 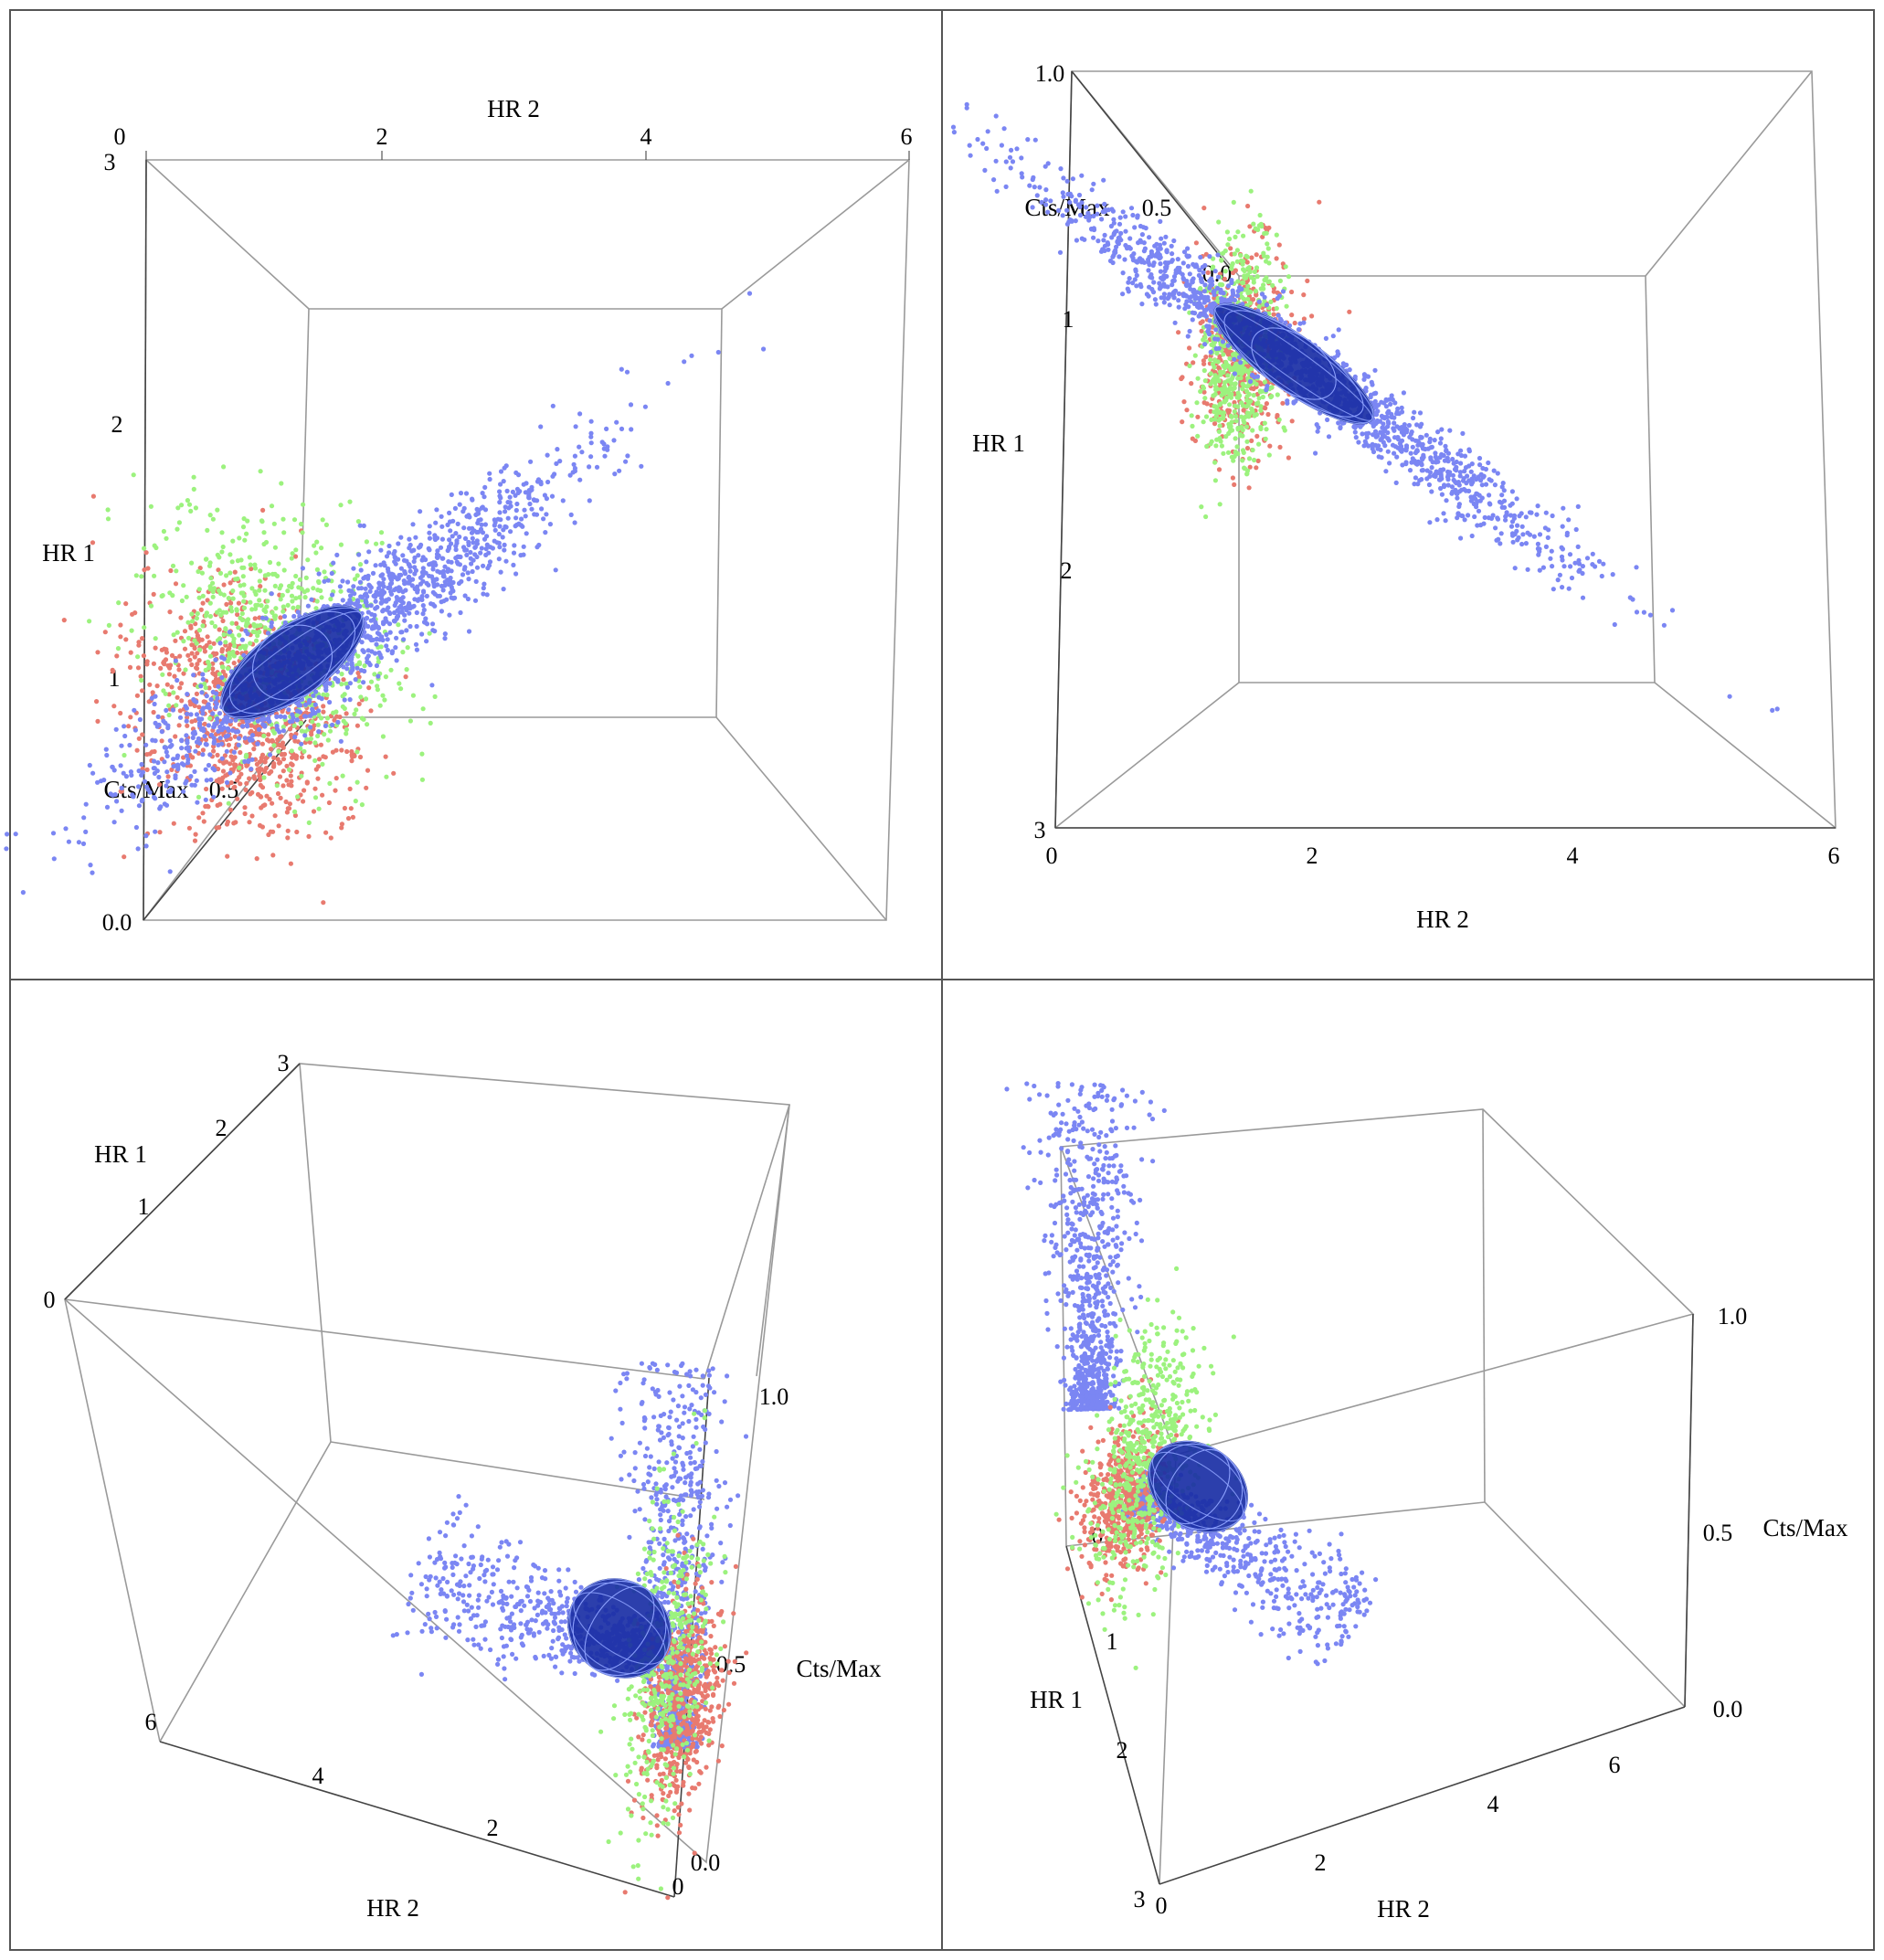 I want to click on frame-edge, so click(x=1147, y=756).